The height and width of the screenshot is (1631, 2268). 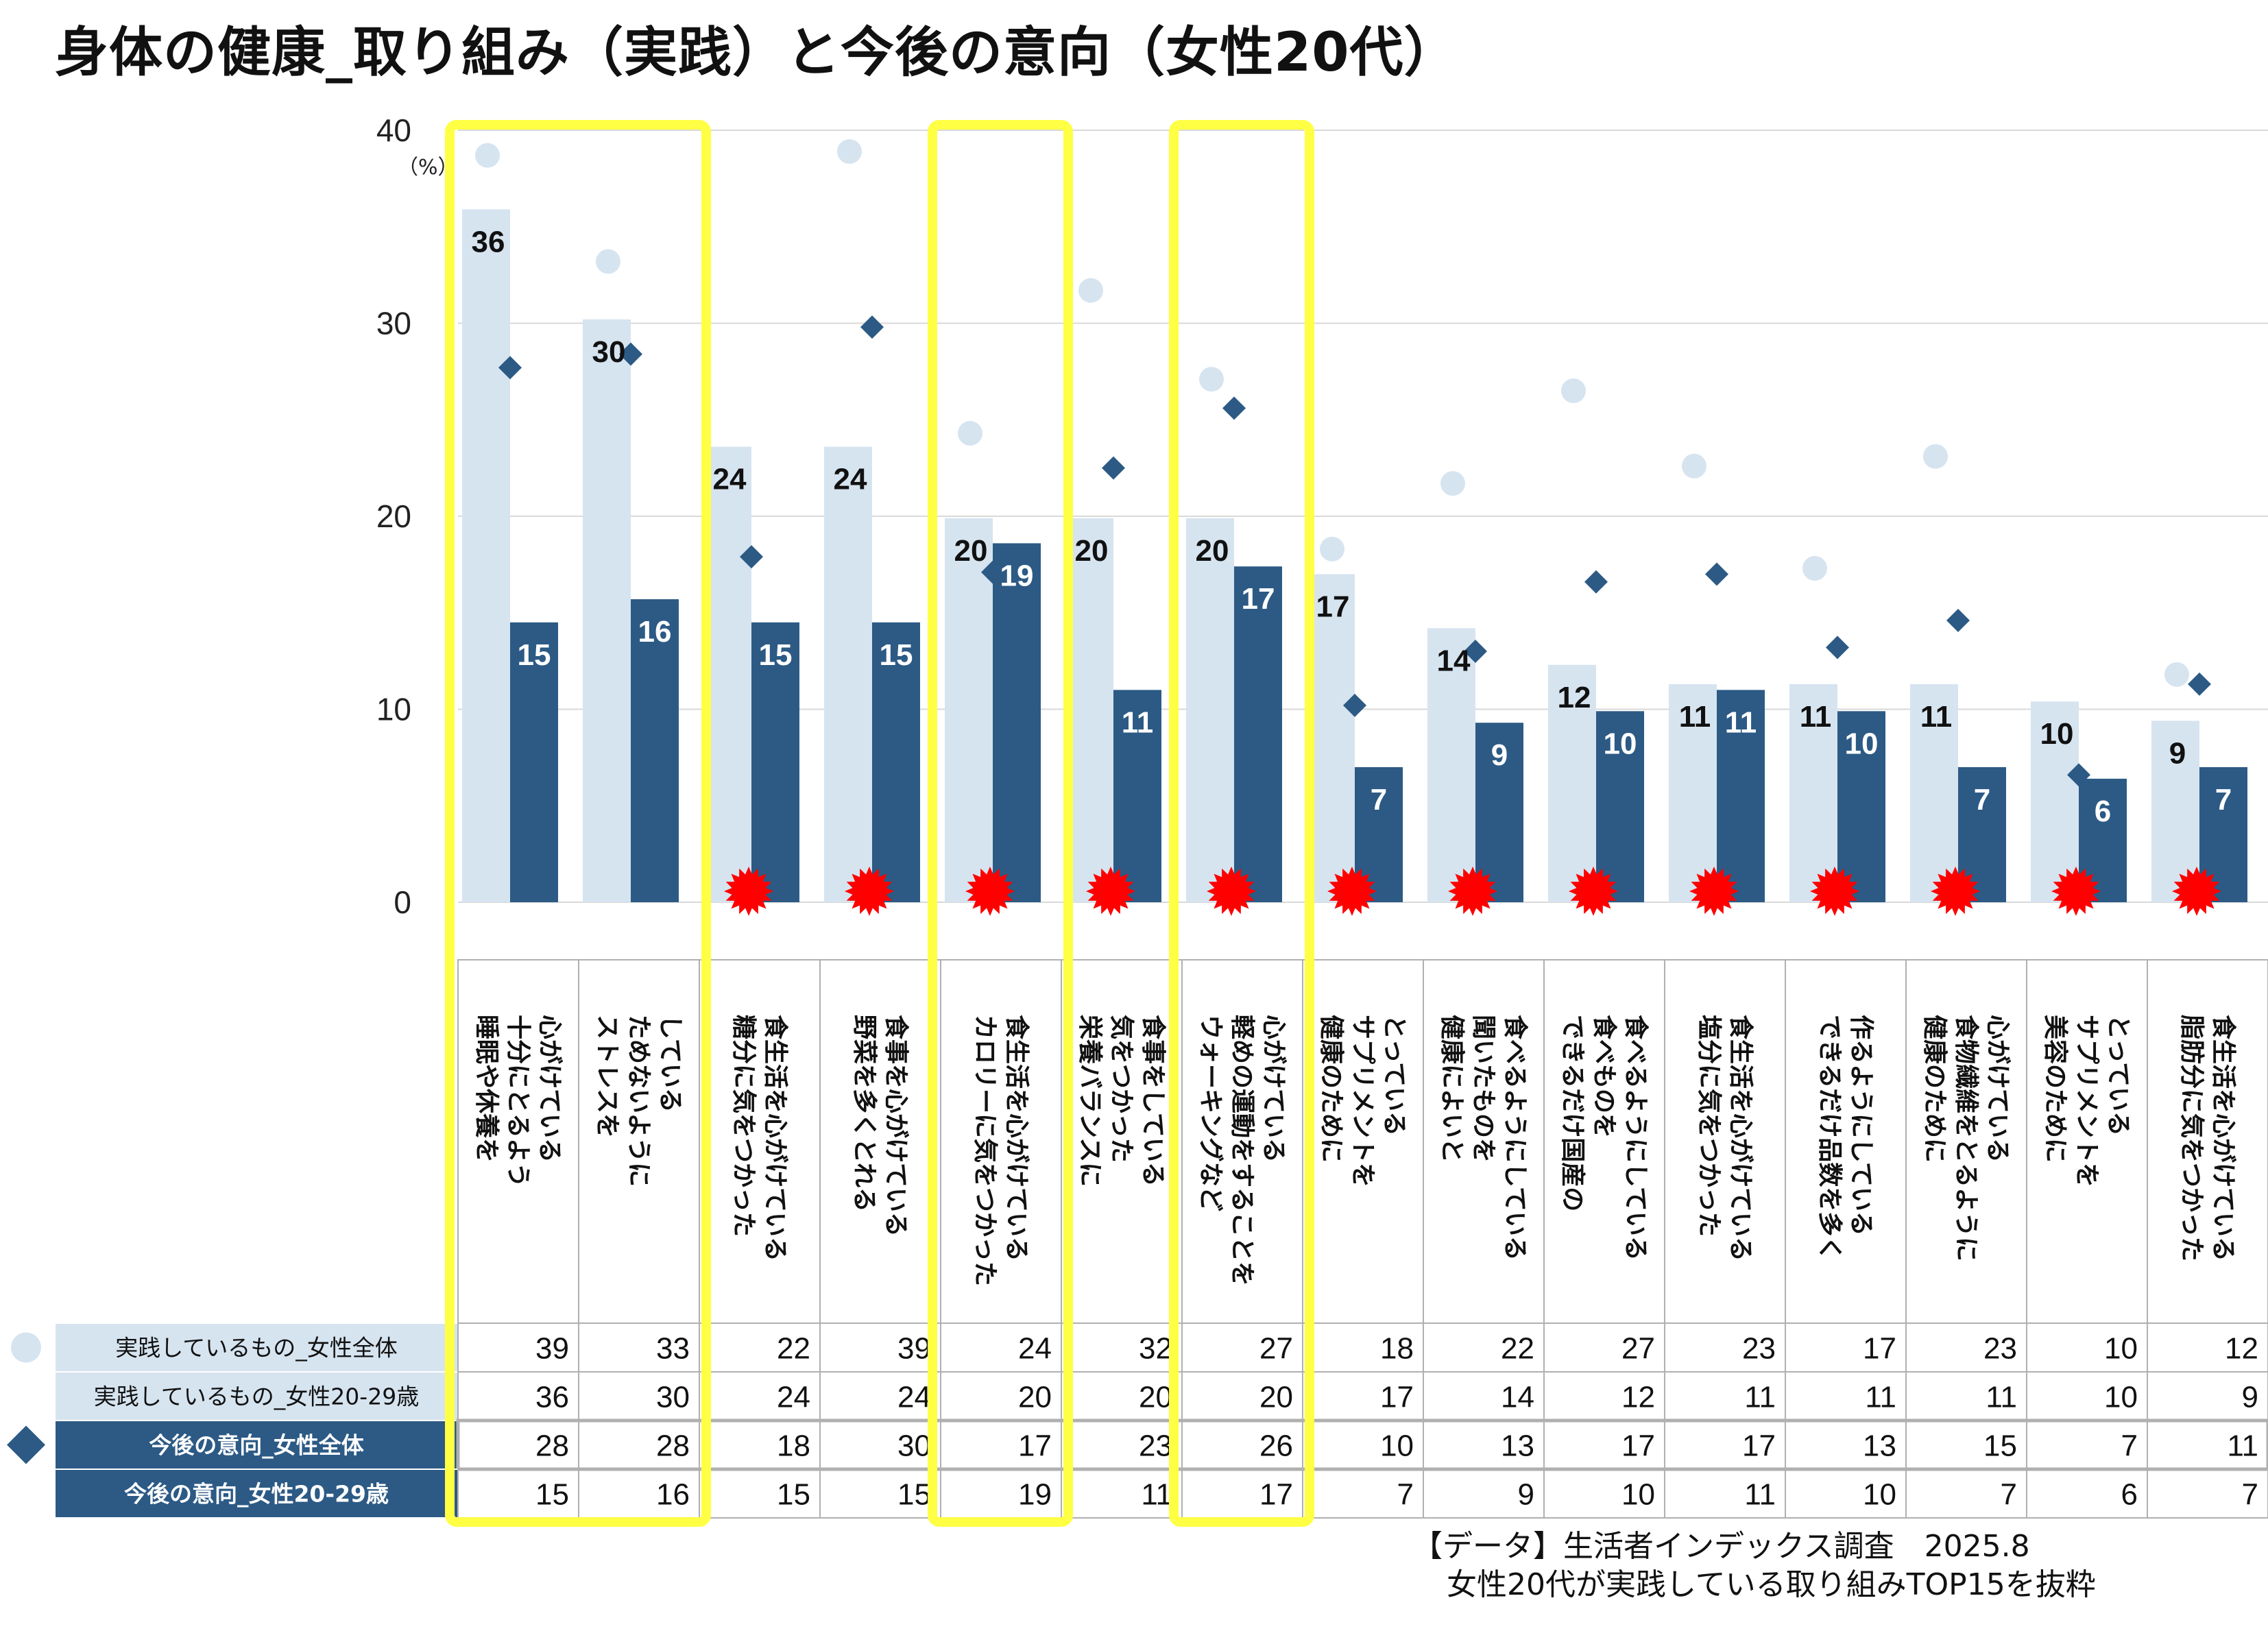 What do you see at coordinates (1829, 1138) in the screenshot?
I see `category-label-line: できるだけ品数を多く` at bounding box center [1829, 1138].